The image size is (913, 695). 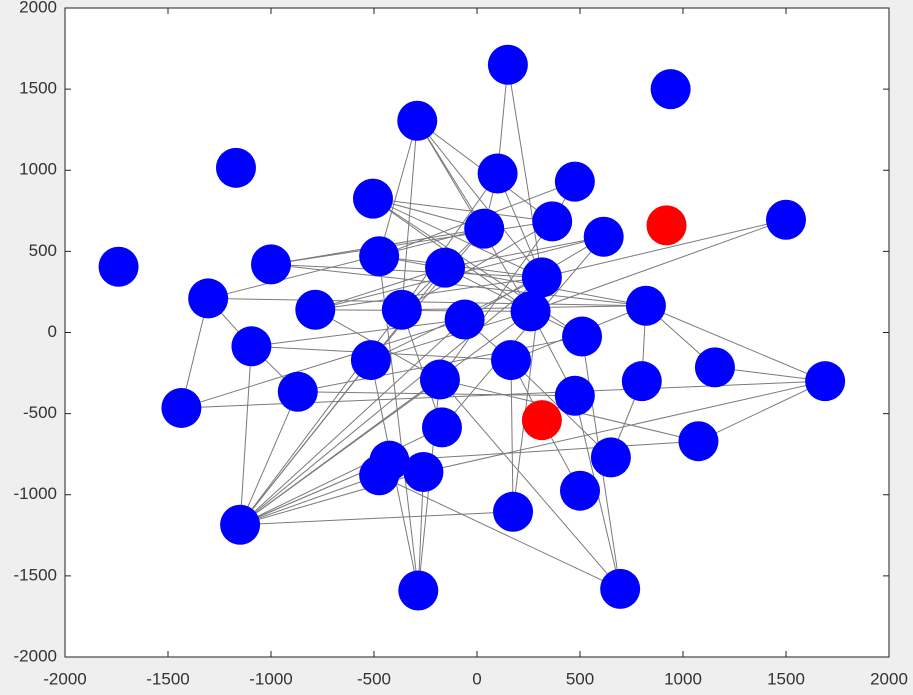 I want to click on x-tick-label: 1000, so click(x=683, y=678).